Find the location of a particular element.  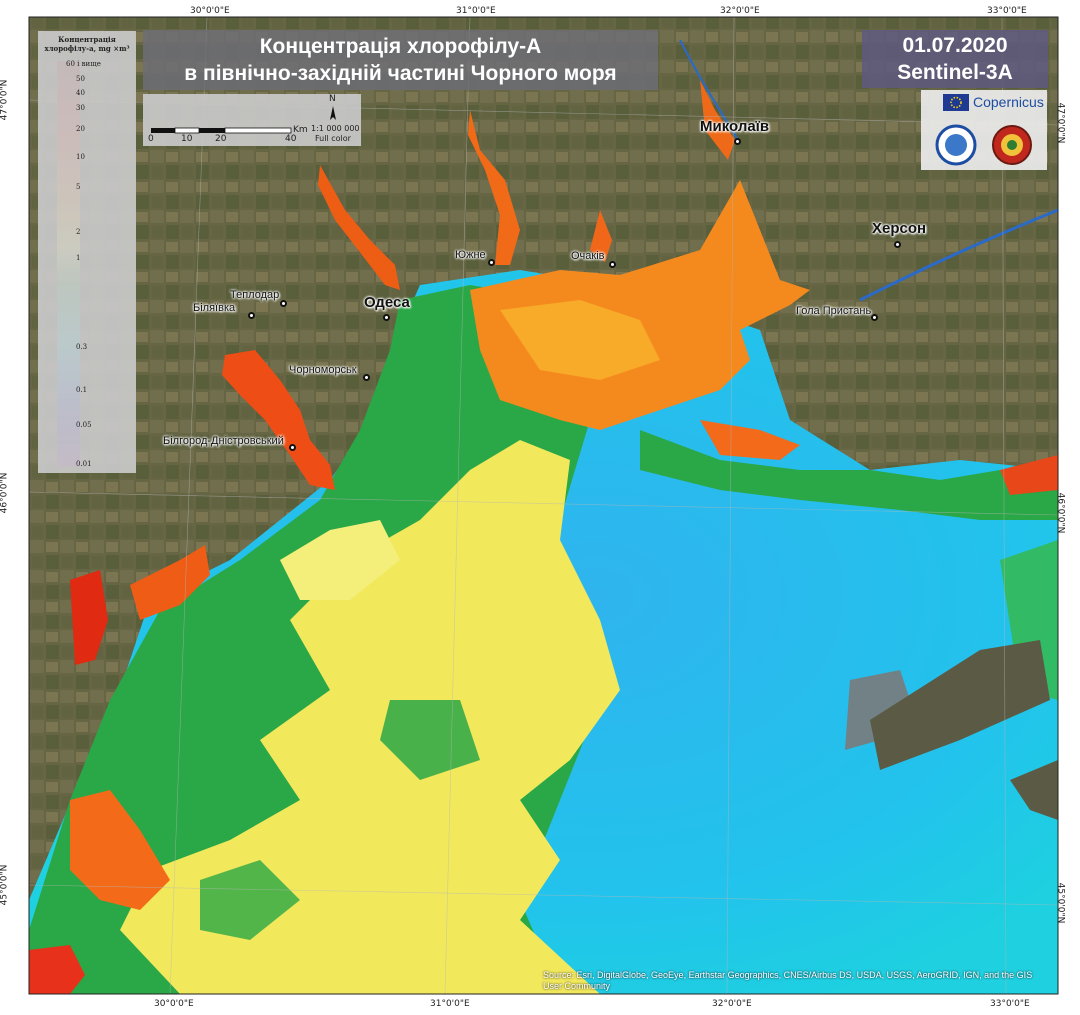

north-arrow-icon is located at coordinates (333, 113).